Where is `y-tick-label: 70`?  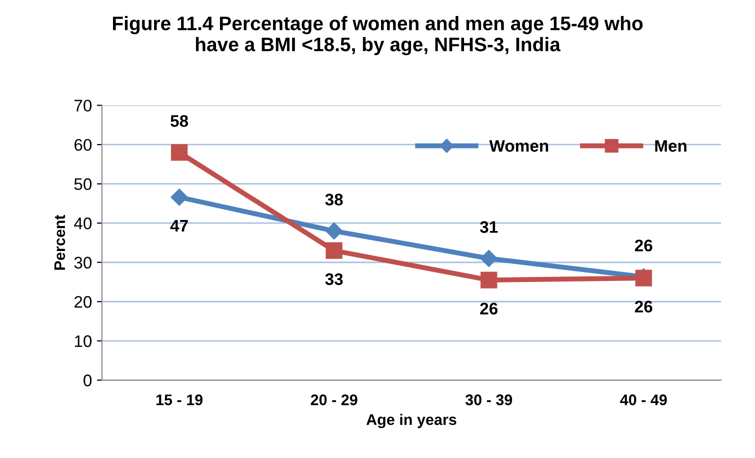
y-tick-label: 70 is located at coordinates (83, 106).